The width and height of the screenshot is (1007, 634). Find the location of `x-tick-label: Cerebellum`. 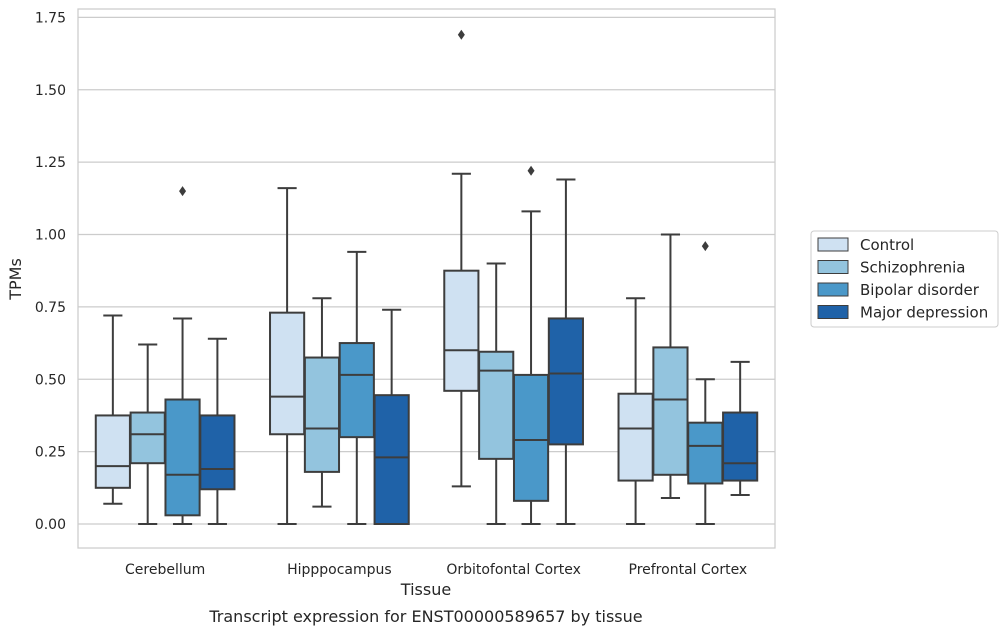

x-tick-label: Cerebellum is located at coordinates (165, 570).